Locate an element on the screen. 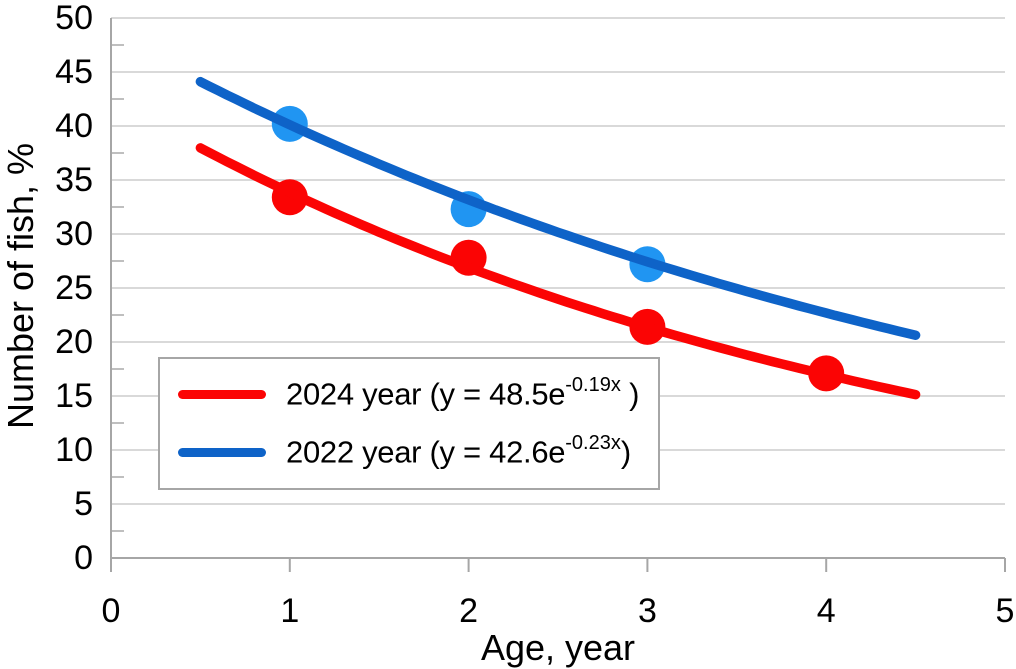 The image size is (1016, 669). x-tick-label: 3 is located at coordinates (647, 611).